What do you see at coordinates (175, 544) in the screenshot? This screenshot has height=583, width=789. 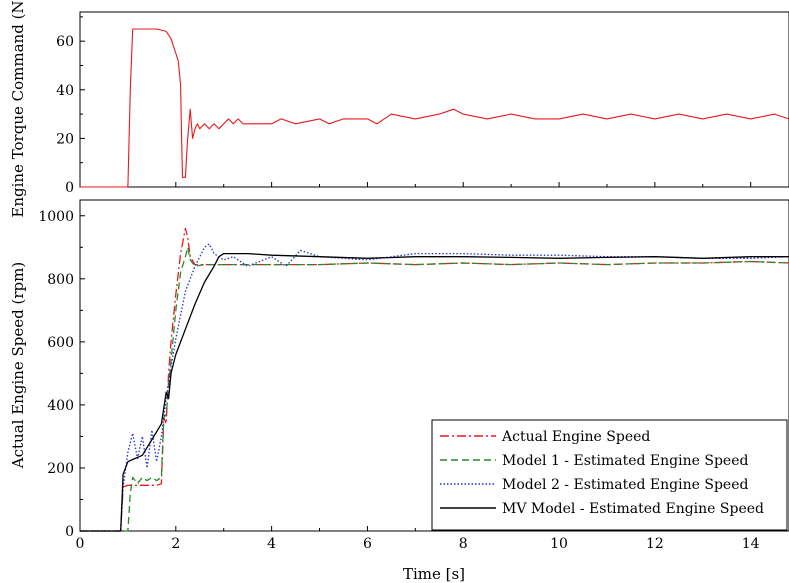 I see `speed-x-tick-label: 2` at bounding box center [175, 544].